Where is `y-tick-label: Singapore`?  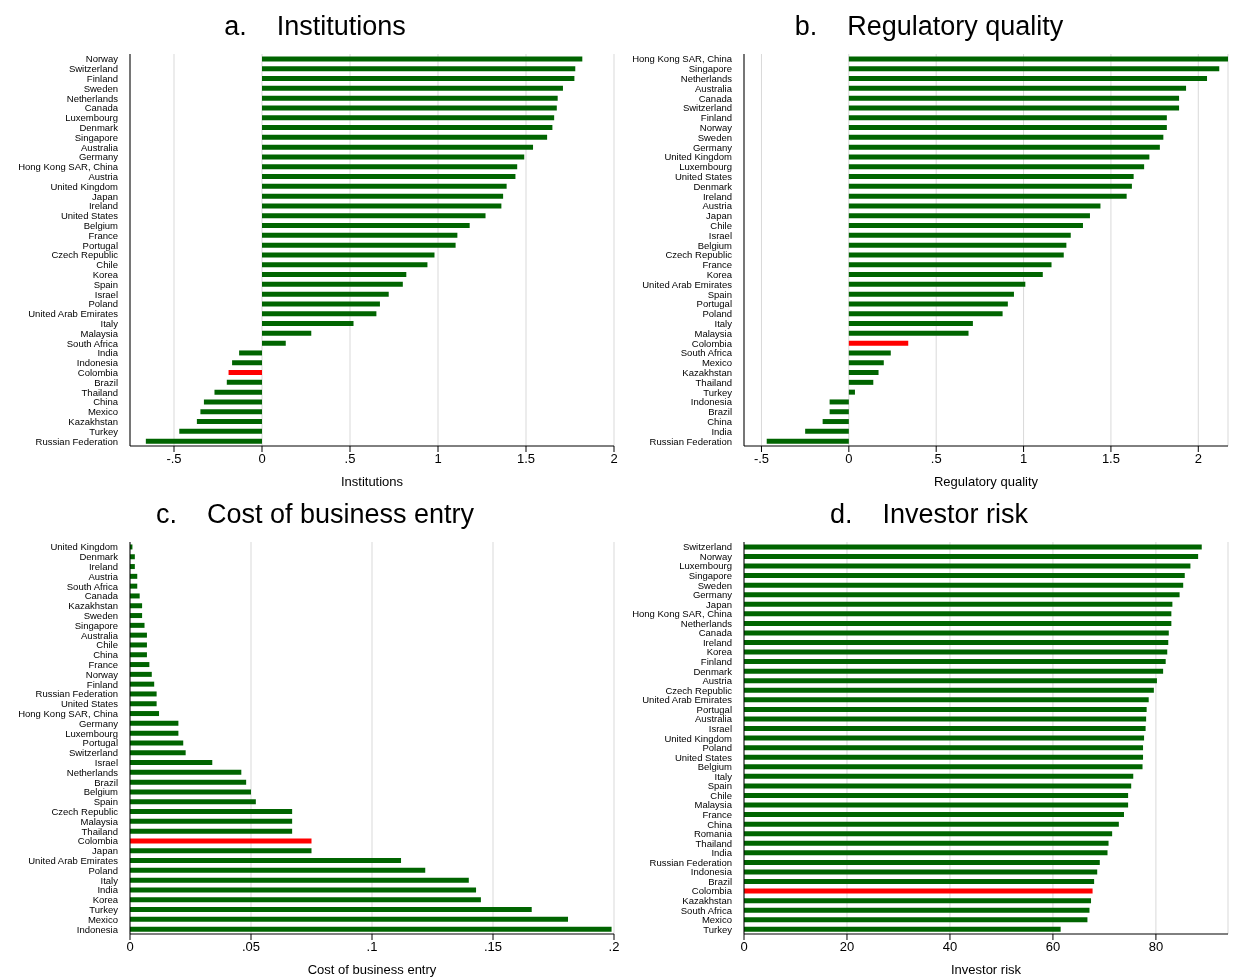
y-tick-label: Singapore is located at coordinates (96, 625).